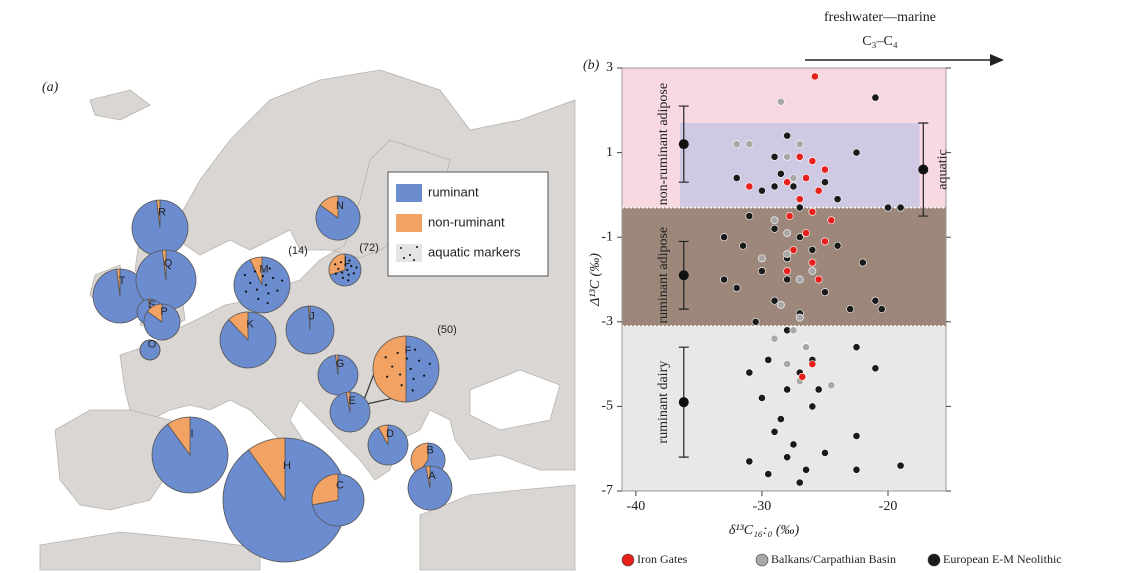  Describe the element at coordinates (663, 275) in the screenshot. I see `reference-label: ruminant adipose` at that location.